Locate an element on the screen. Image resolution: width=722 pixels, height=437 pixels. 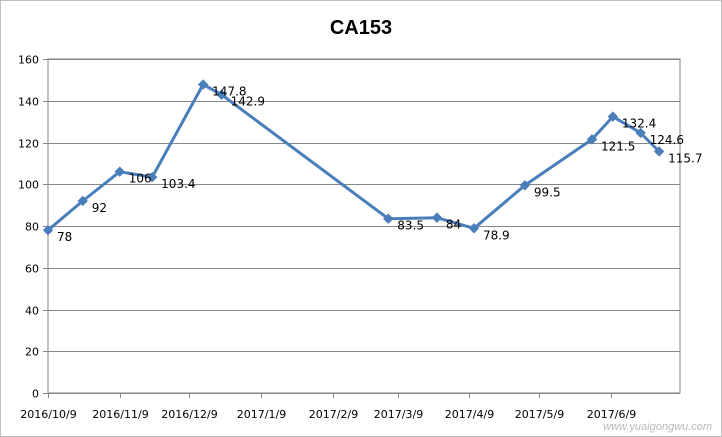
watermark: www.yuaigongwu.com is located at coordinates (657, 427).